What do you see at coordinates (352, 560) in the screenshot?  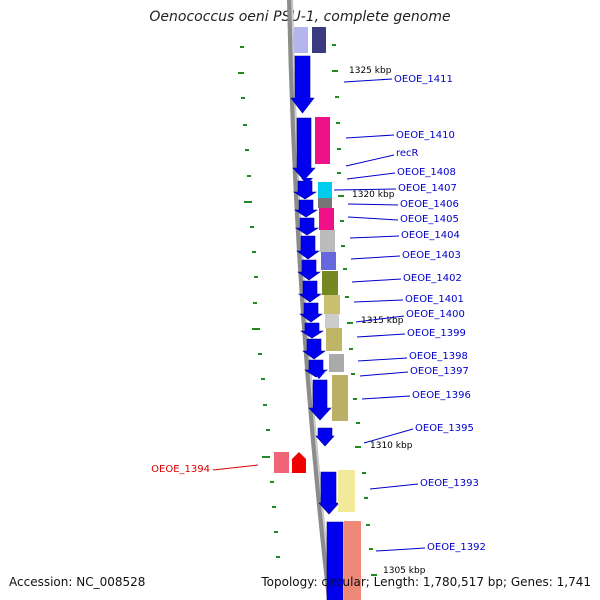 I see `block-salmon` at bounding box center [352, 560].